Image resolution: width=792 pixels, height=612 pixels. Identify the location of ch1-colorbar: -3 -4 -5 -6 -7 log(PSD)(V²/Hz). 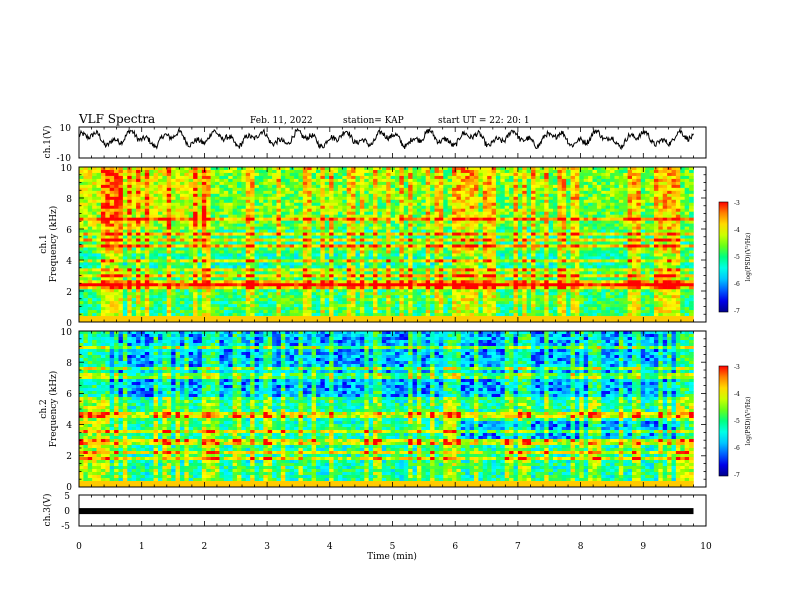
(735, 257).